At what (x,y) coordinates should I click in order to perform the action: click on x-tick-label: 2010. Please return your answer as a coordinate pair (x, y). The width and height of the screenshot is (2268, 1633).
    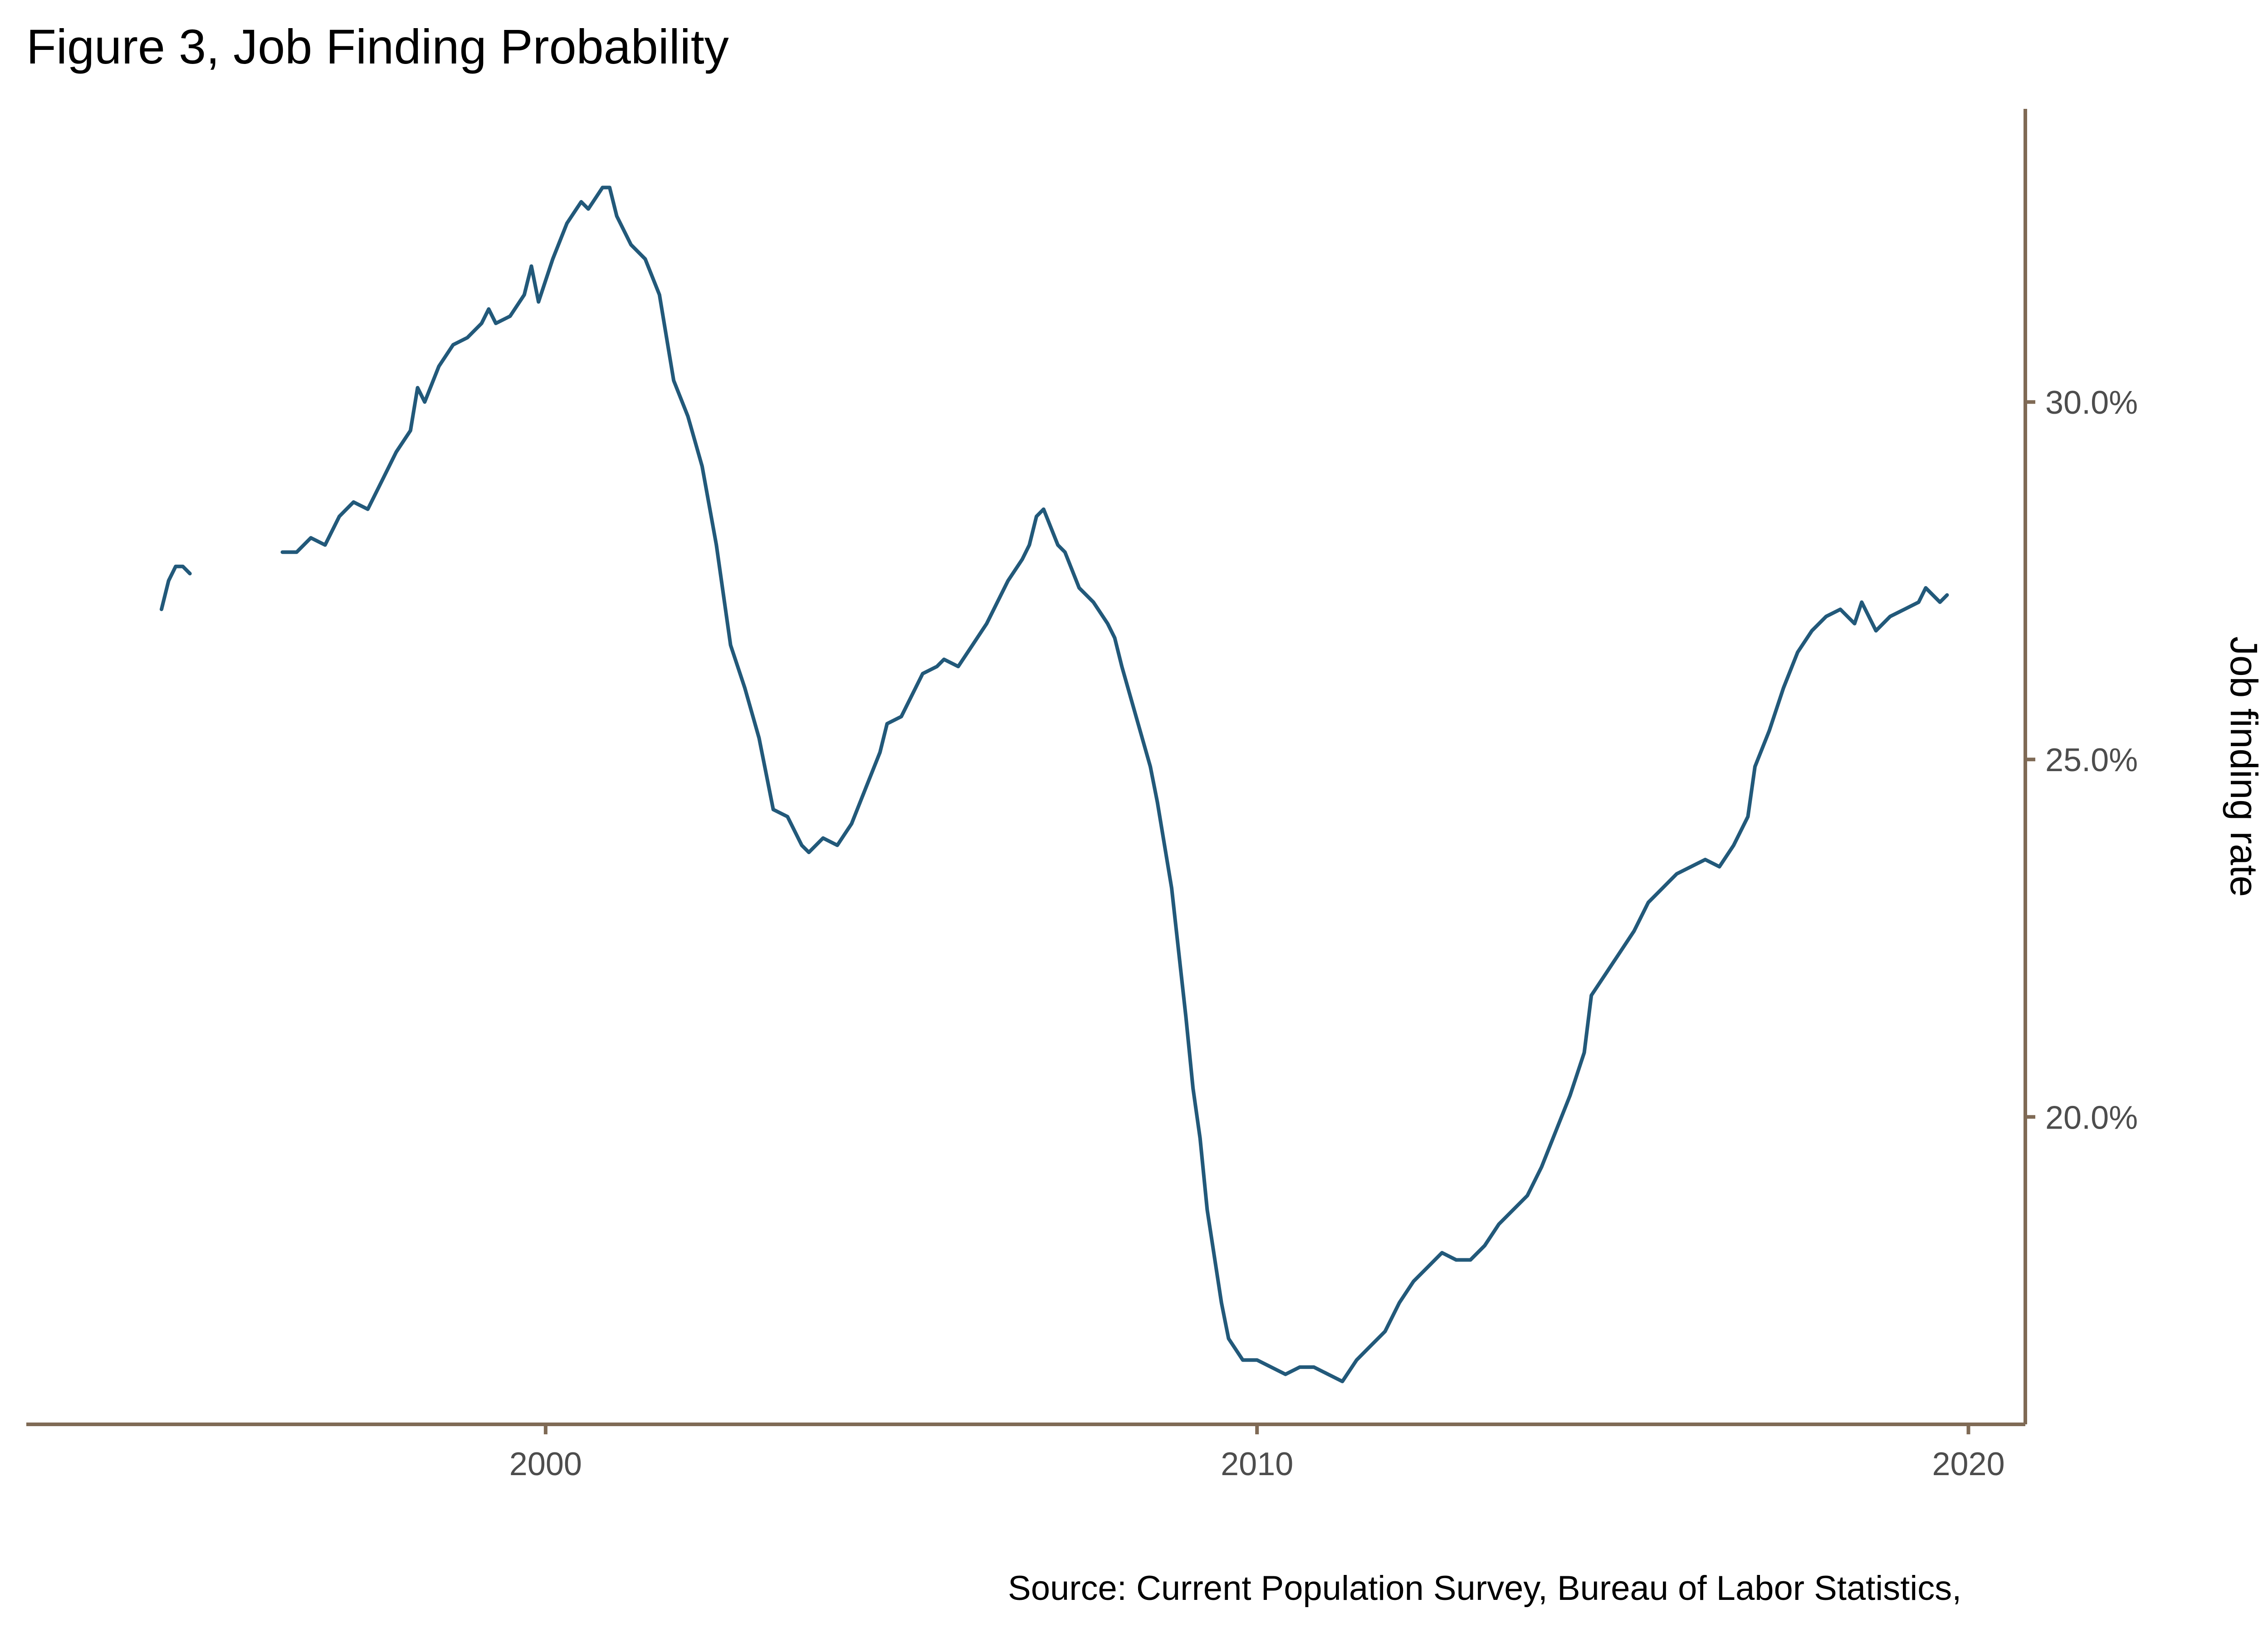
    Looking at the image, I should click on (1257, 1464).